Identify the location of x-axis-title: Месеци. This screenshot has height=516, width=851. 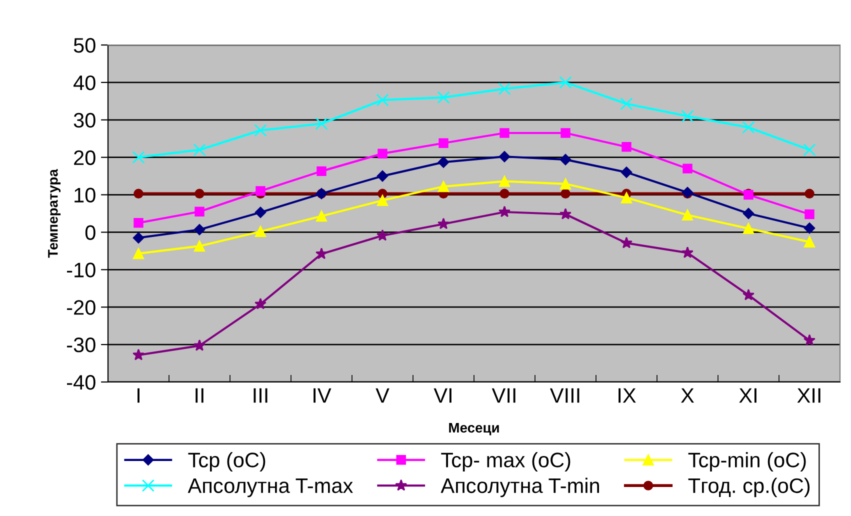
(474, 429).